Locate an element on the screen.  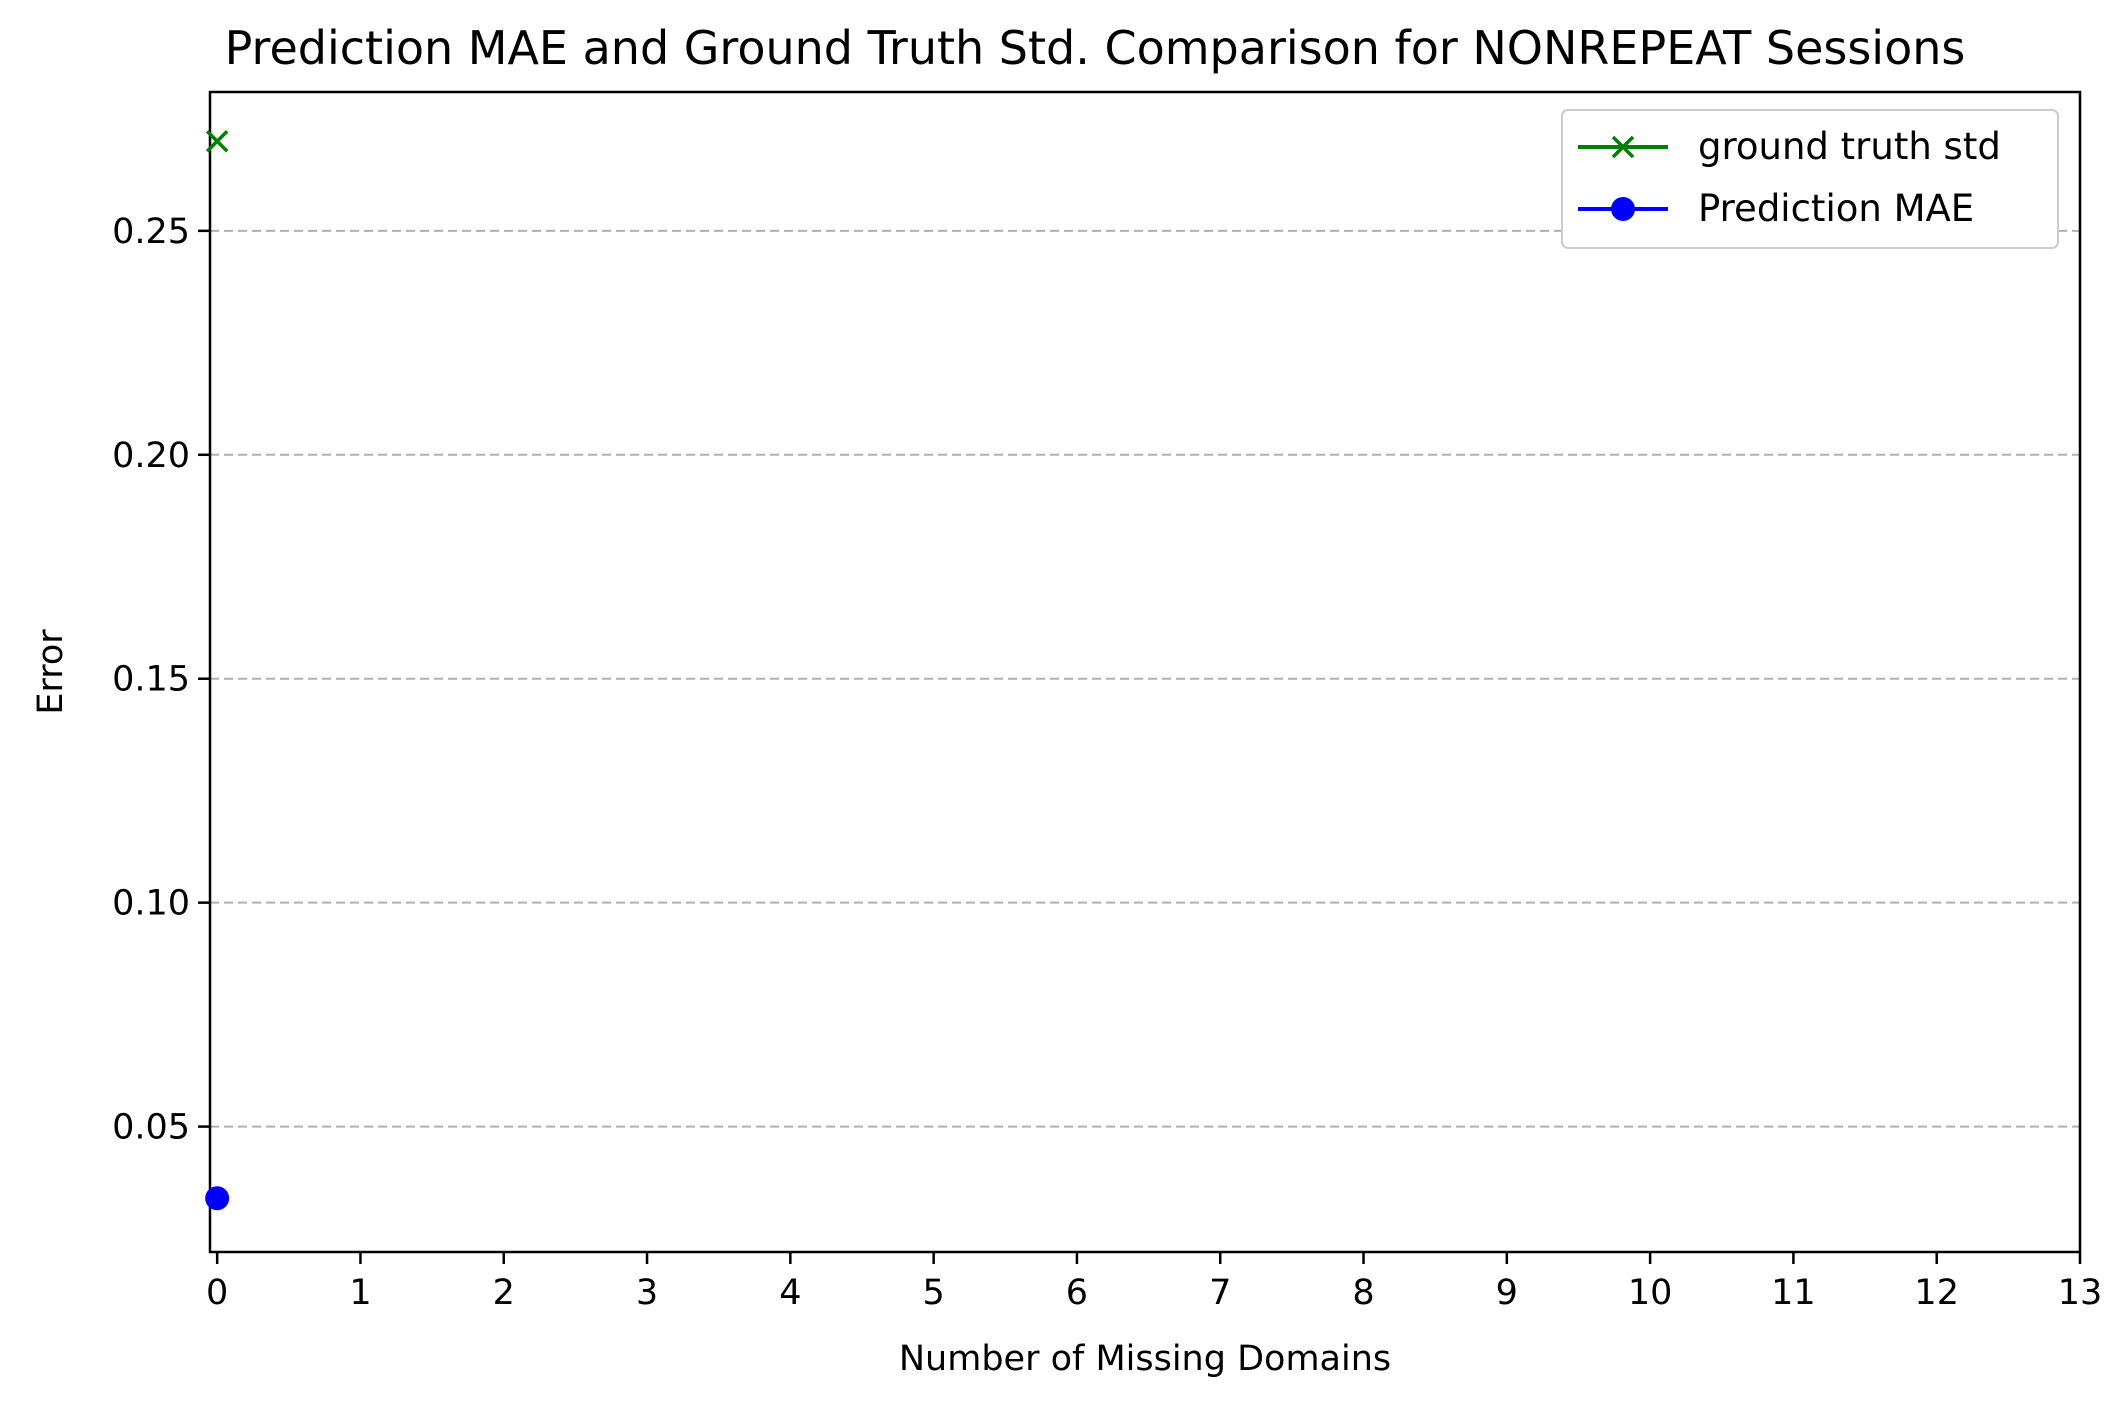
x-tick-label: 2 is located at coordinates (504, 1293).